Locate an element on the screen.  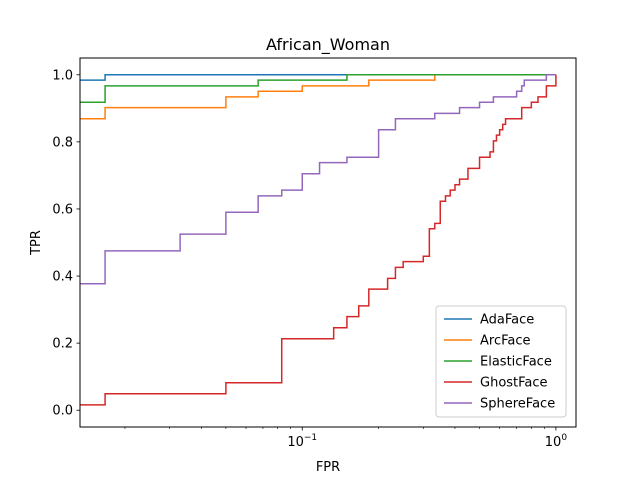
y-tick-label: 0.6 is located at coordinates (62, 209).